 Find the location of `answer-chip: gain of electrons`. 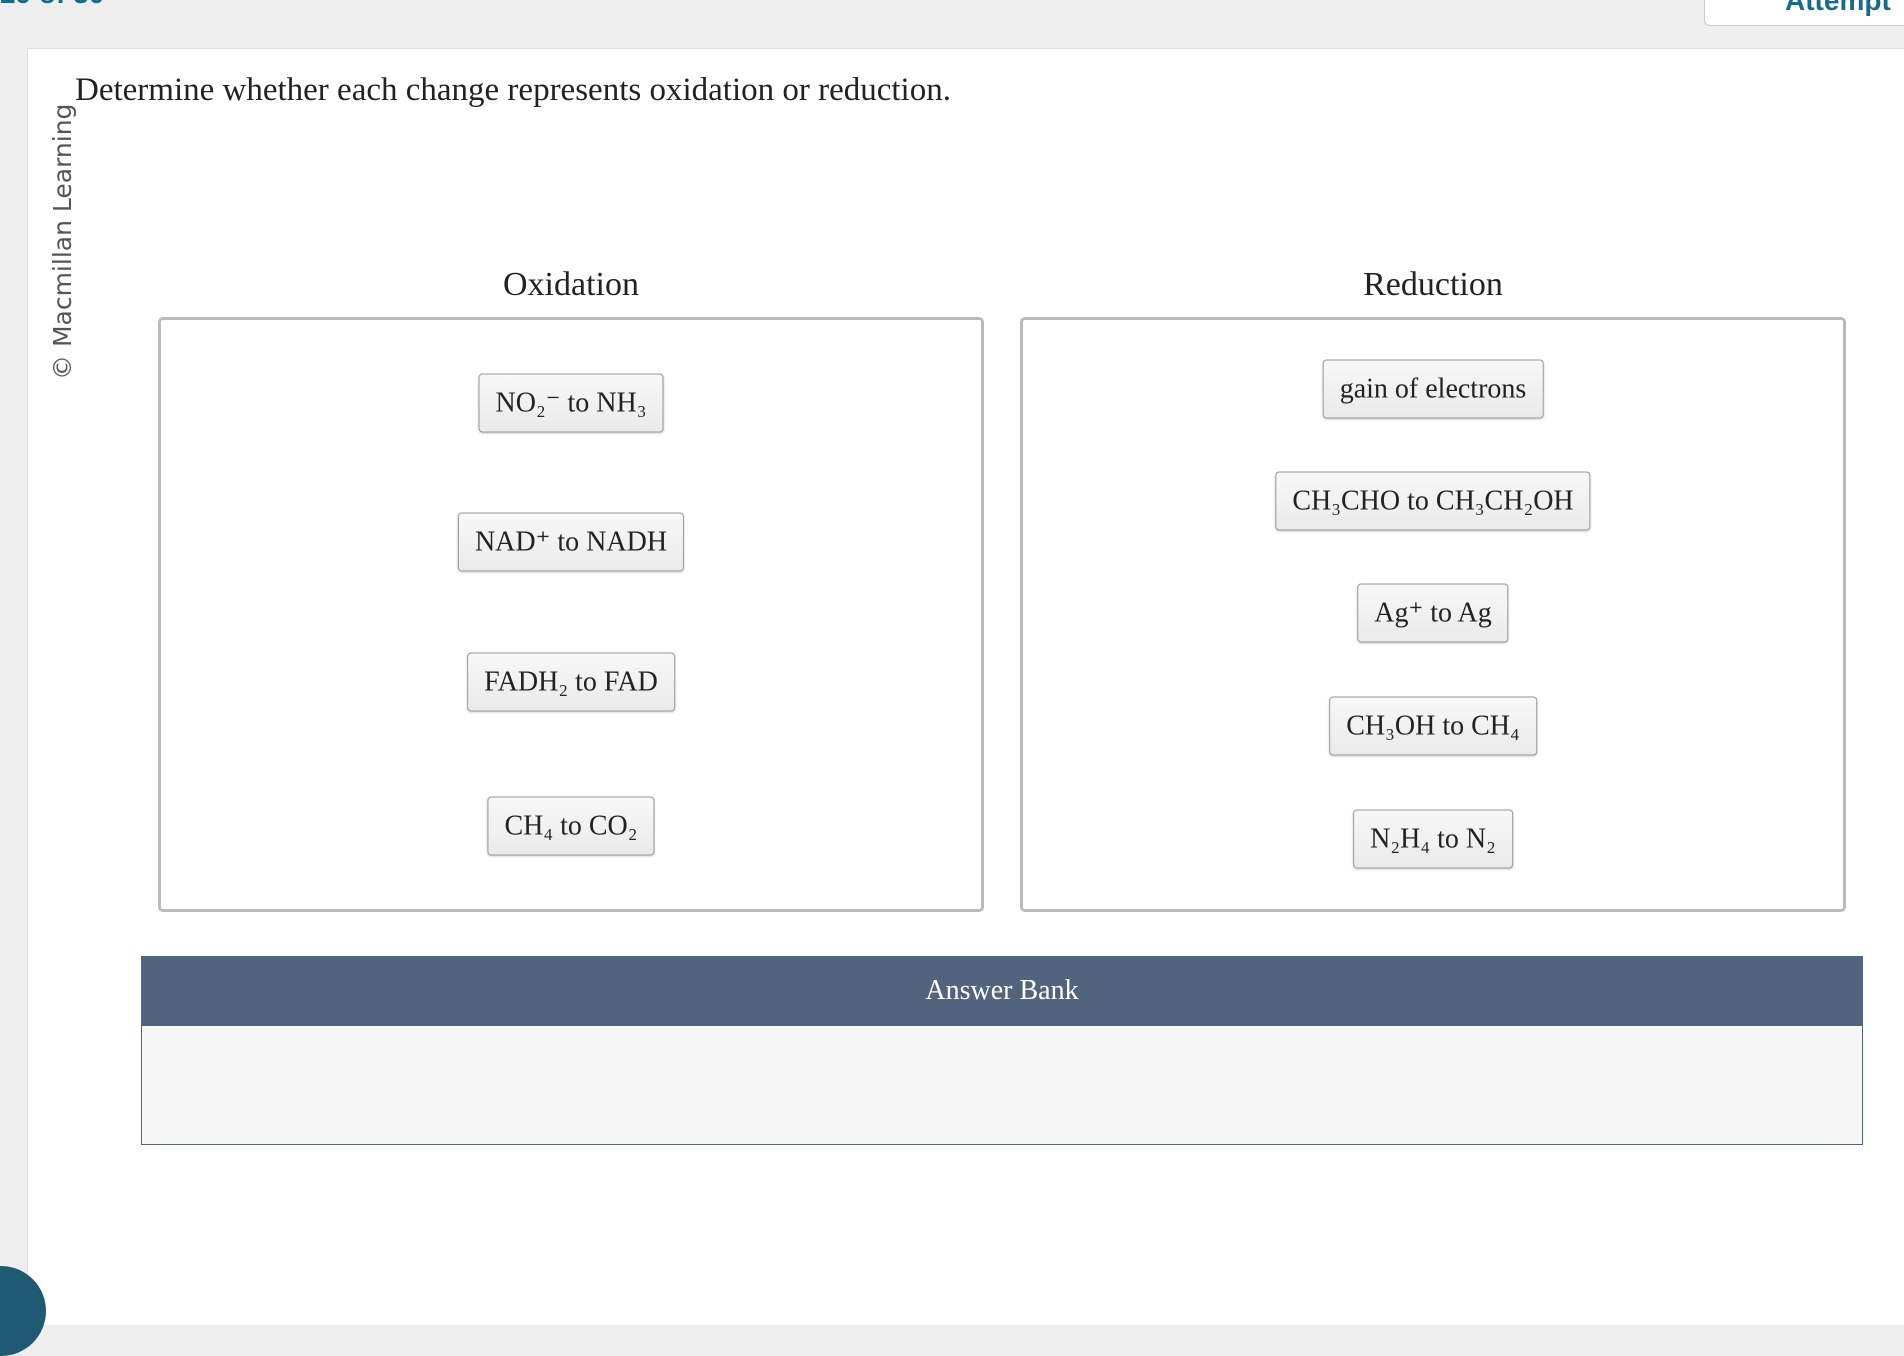

answer-chip: gain of electrons is located at coordinates (1433, 389).